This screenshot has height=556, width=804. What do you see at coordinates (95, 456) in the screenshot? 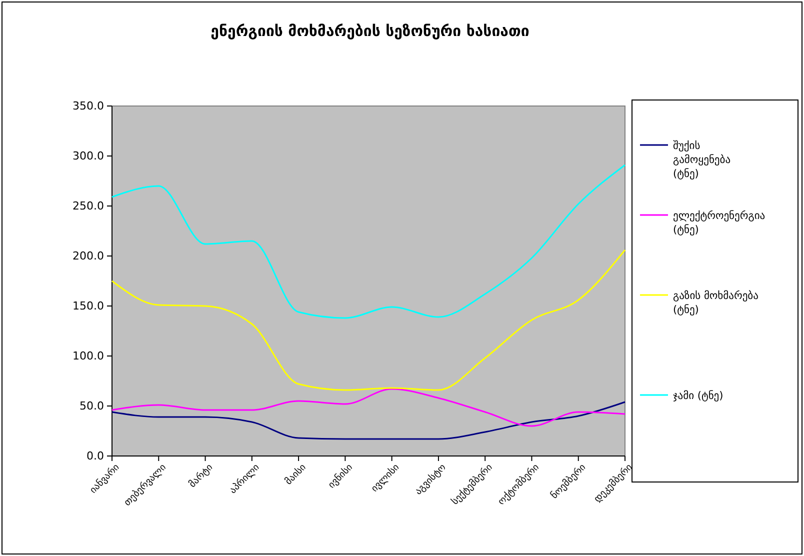
I see `y-tick-label: 0.0` at bounding box center [95, 456].